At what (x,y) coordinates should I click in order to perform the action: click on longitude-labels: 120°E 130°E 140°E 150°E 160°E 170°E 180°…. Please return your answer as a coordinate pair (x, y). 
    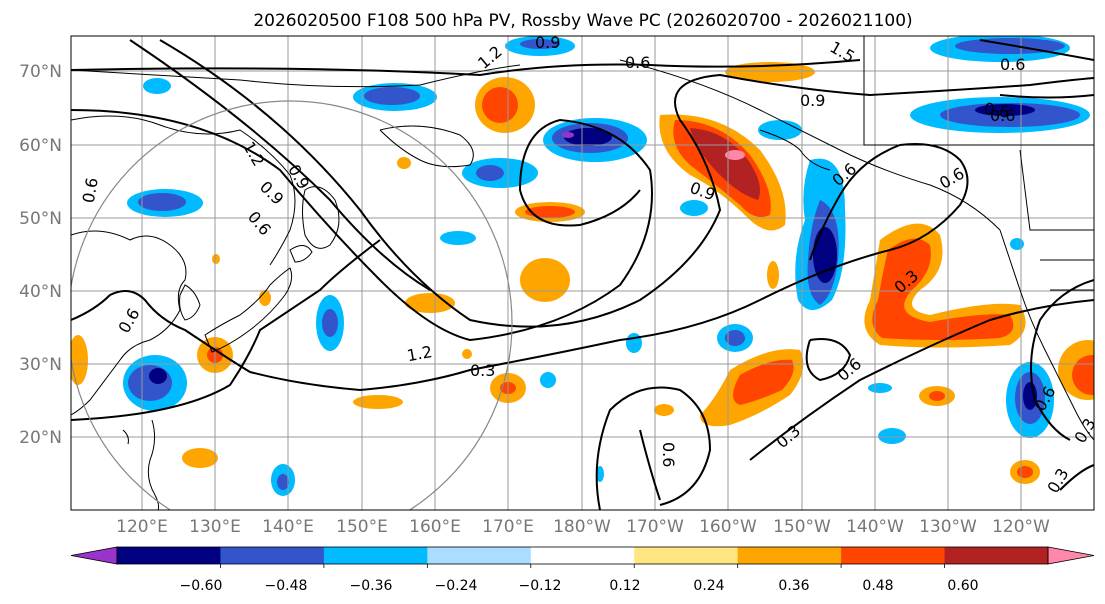
    Looking at the image, I should click on (583, 527).